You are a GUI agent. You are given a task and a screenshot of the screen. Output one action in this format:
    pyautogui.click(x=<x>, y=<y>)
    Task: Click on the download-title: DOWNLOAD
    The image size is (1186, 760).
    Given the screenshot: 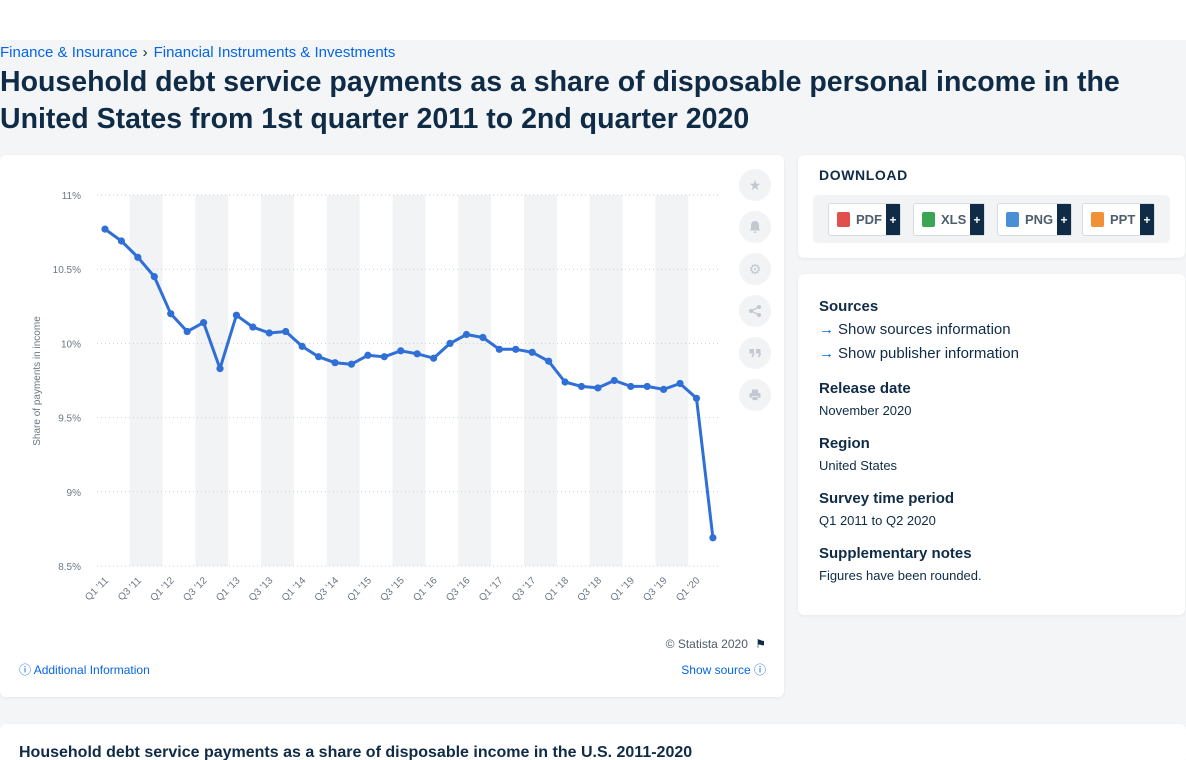 What is the action you would take?
    pyautogui.click(x=863, y=175)
    